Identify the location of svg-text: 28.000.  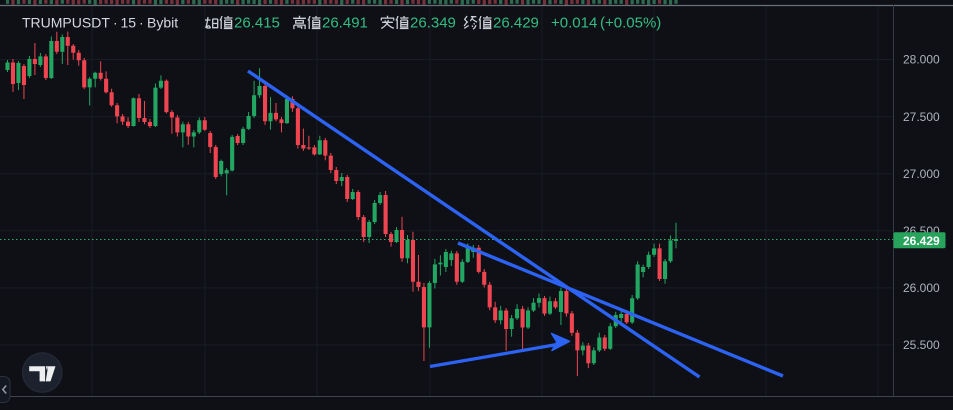
(921, 60).